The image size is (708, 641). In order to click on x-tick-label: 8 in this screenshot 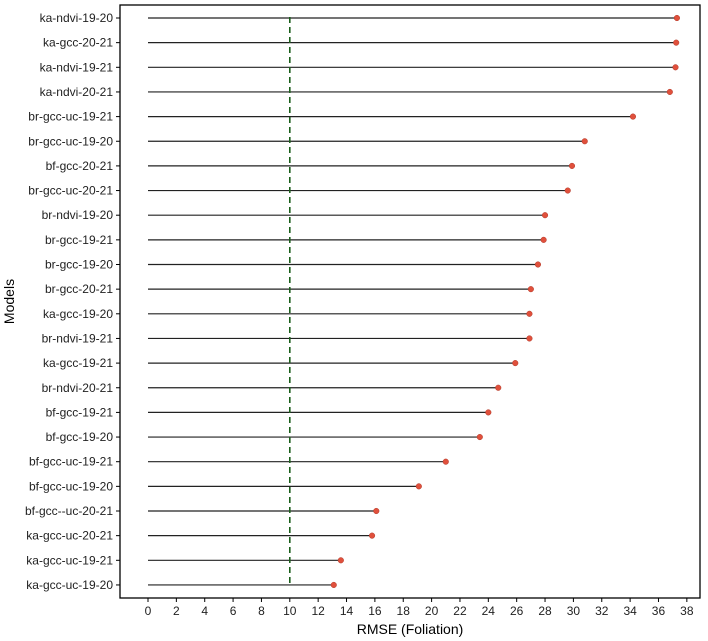, I will do `click(261, 611)`.